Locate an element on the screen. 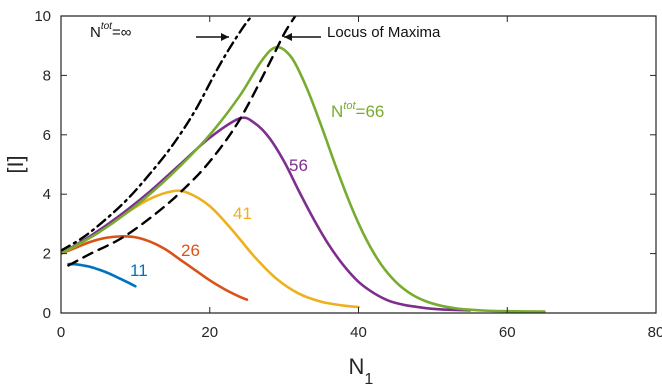 The image size is (662, 387). annotation-locus-arrow-head is located at coordinates (288, 37).